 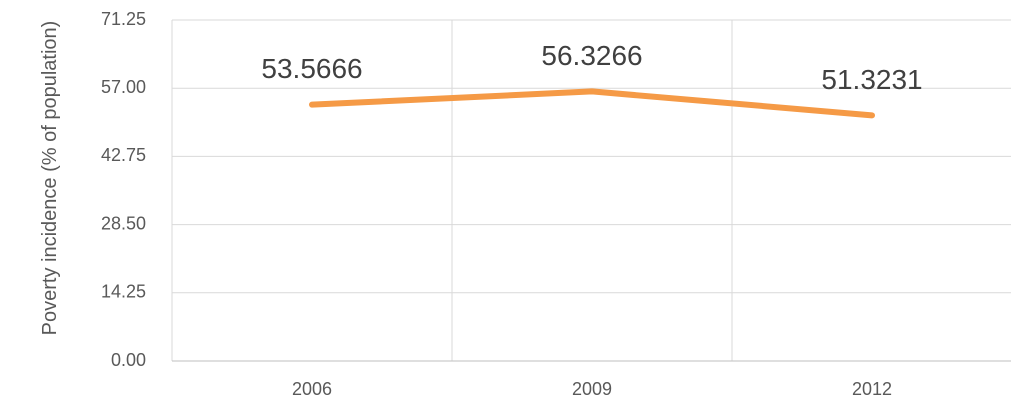 What do you see at coordinates (591, 55) in the screenshot?
I see `data-label: 56.3266` at bounding box center [591, 55].